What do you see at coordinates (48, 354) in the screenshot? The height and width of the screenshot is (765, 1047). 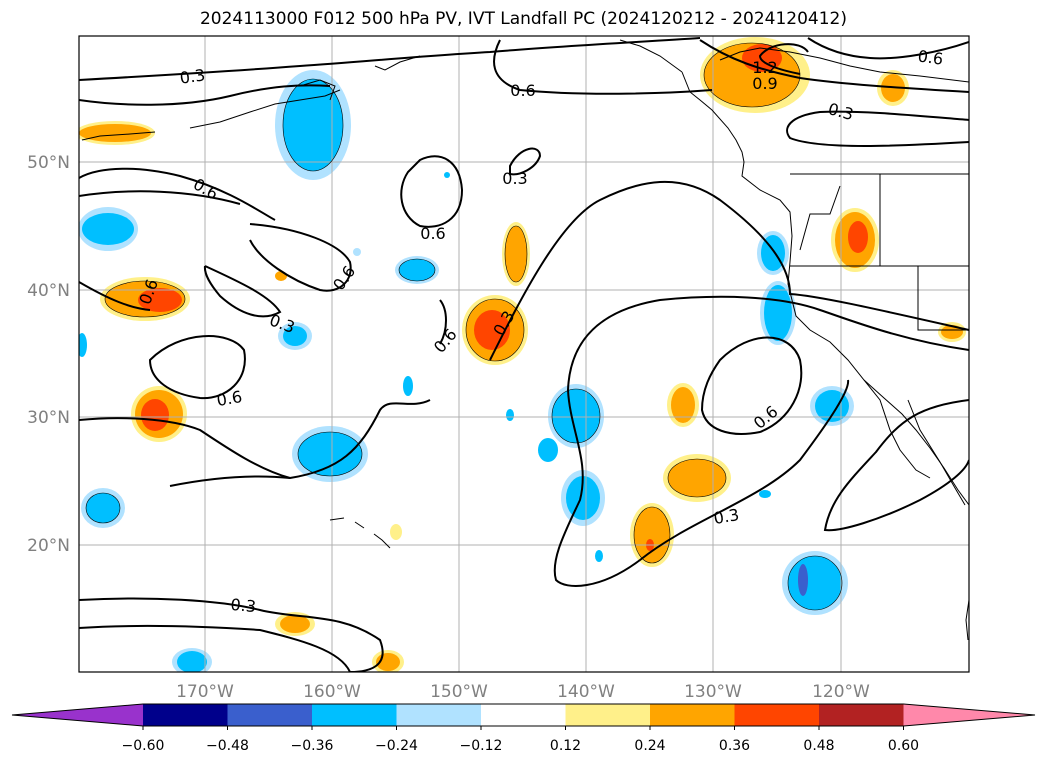 I see `latitude-labels: 50°N 40°N 30°N 20°N` at bounding box center [48, 354].